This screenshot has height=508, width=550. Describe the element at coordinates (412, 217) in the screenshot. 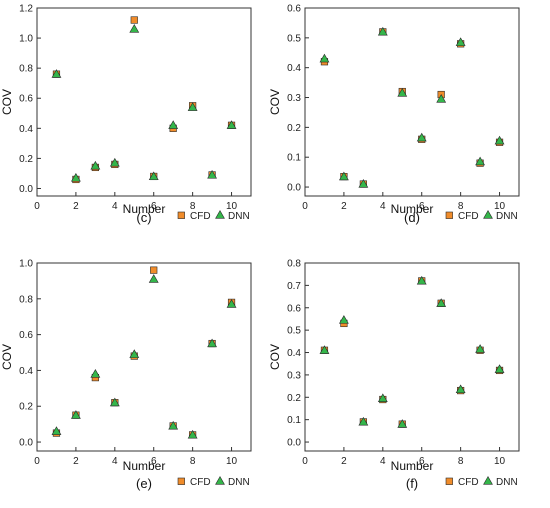

I see `panel-label: (d)` at that location.